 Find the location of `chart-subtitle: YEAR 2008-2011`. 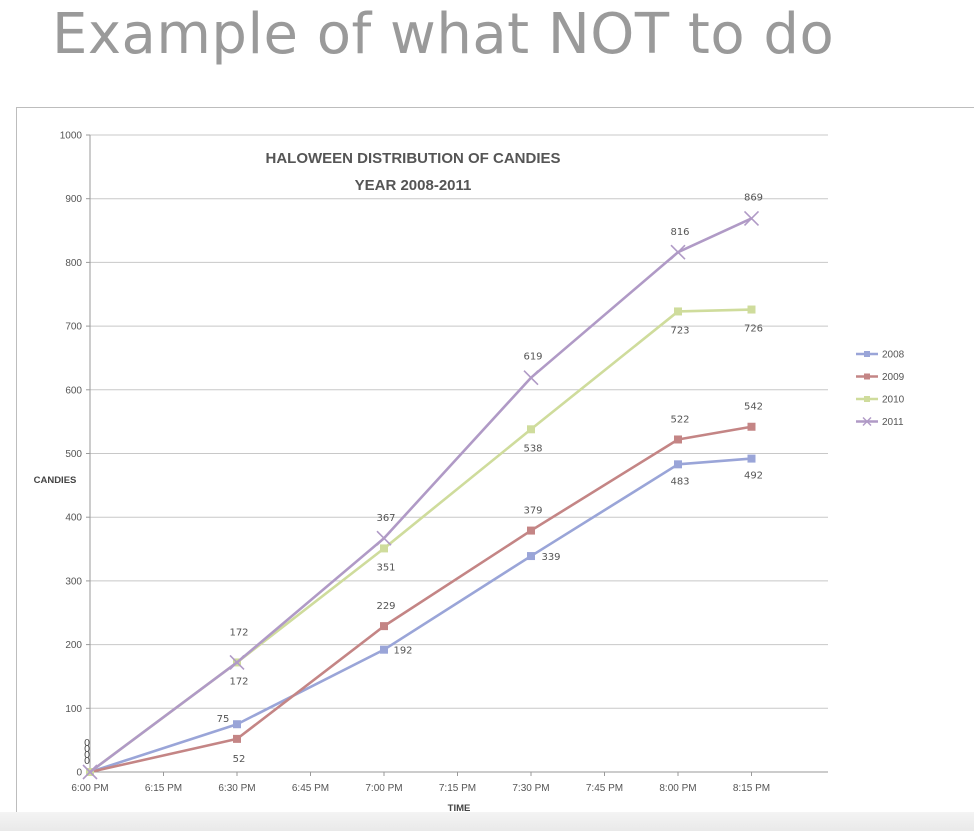

chart-subtitle: YEAR 2008-2011 is located at coordinates (413, 185).